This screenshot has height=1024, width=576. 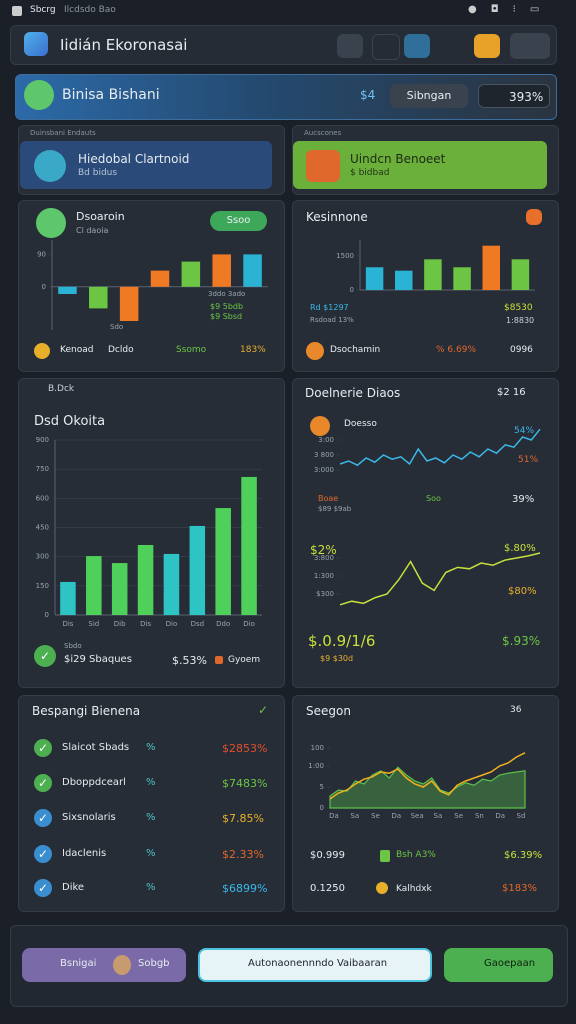 What do you see at coordinates (332, 320) in the screenshot?
I see `annotation: Rsdoad 13%` at bounding box center [332, 320].